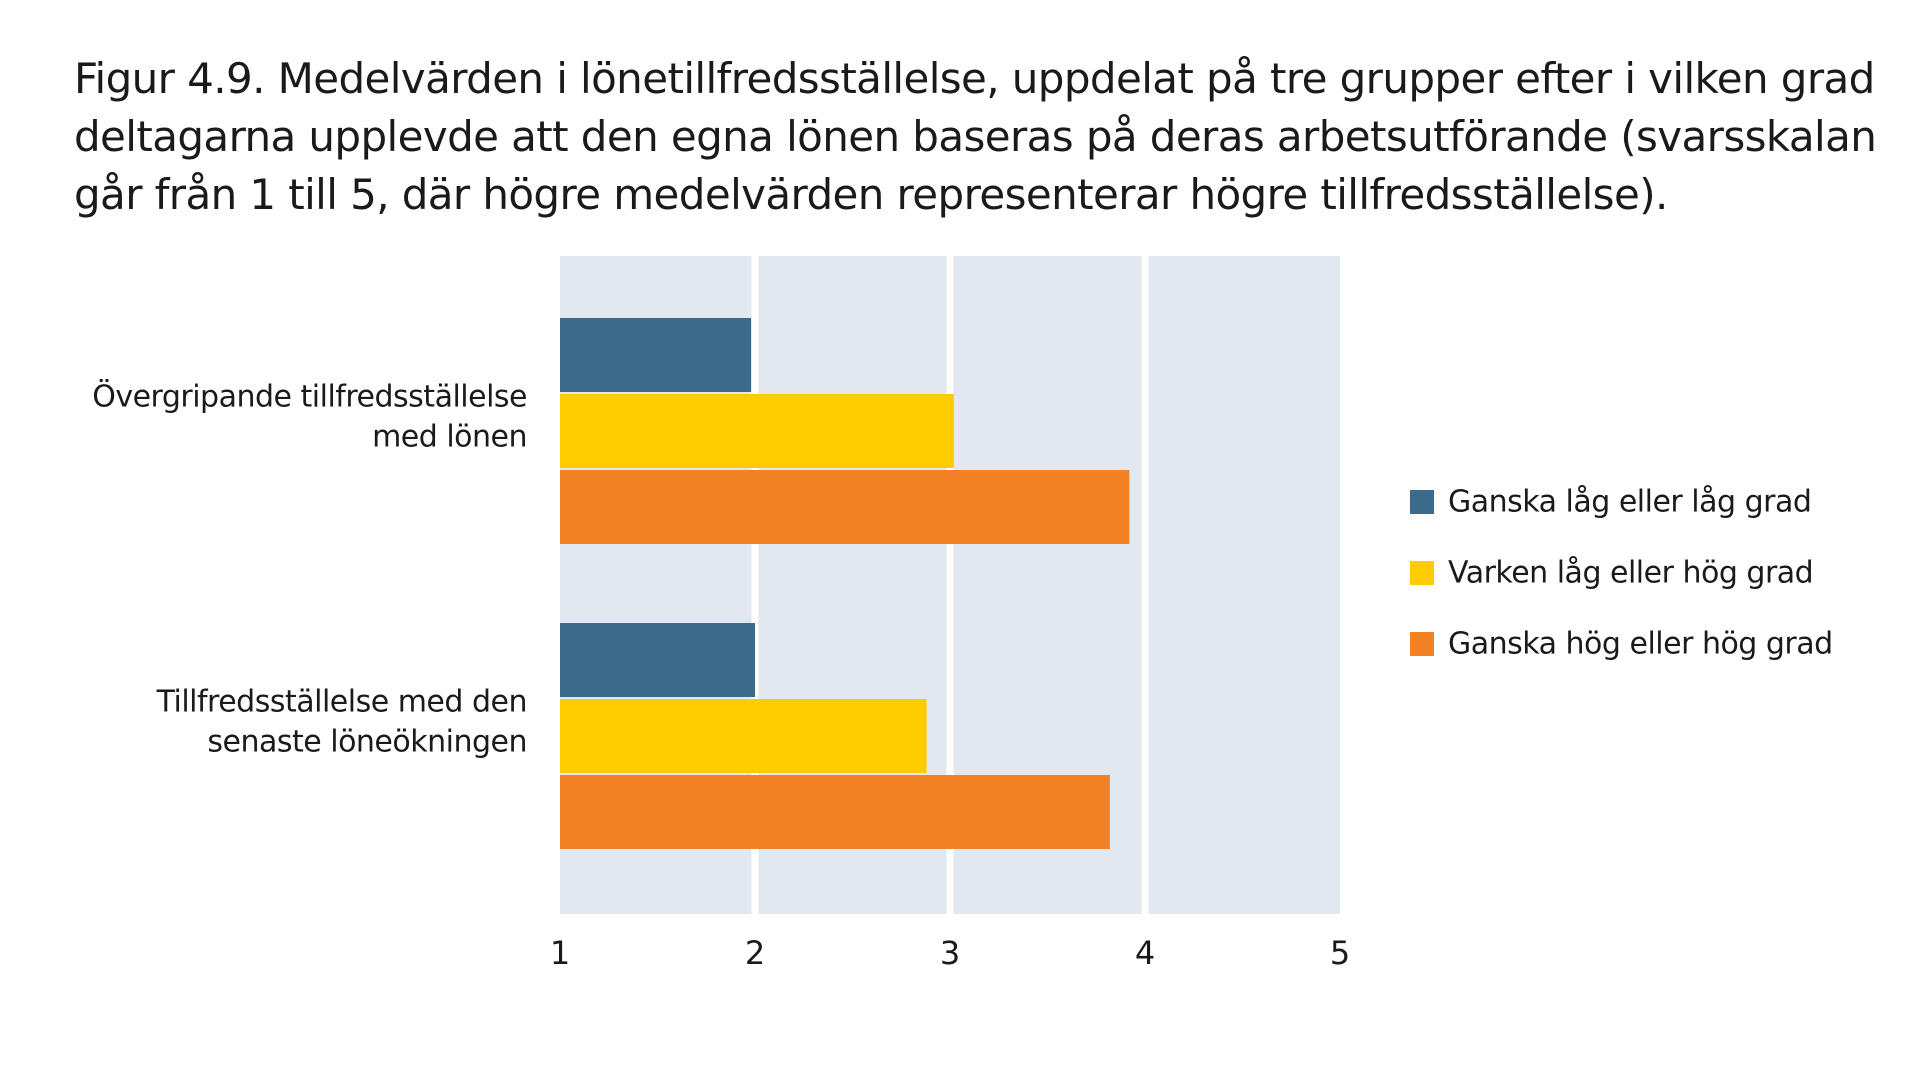 The height and width of the screenshot is (1079, 1920). I want to click on x-axis-ticks: 1 2 3 4 5, so click(950, 953).